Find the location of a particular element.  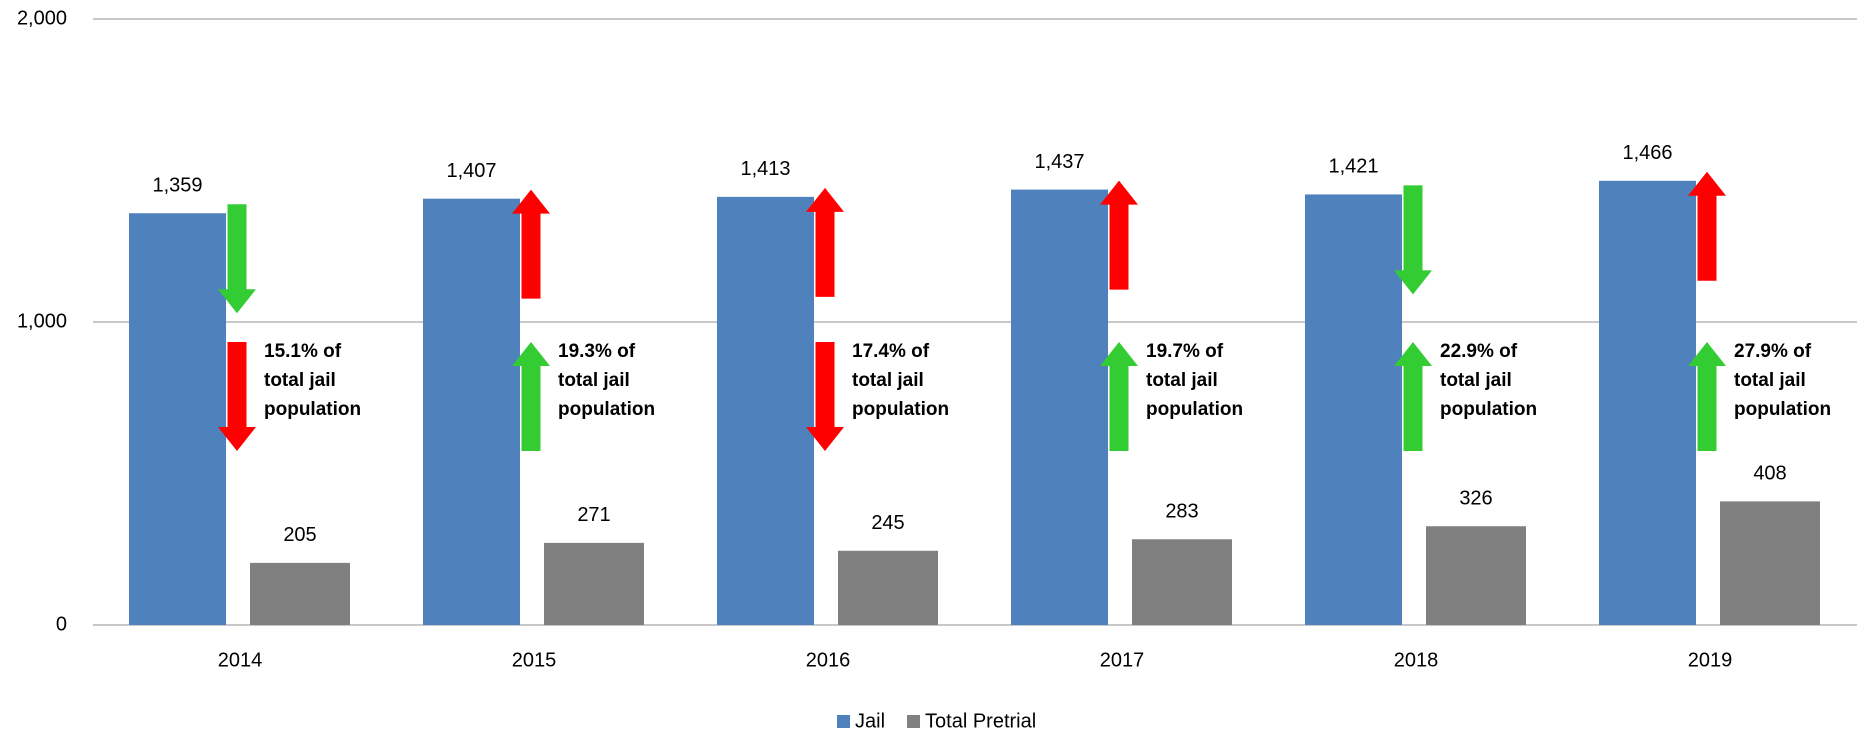

y-tick-label: 1,000 is located at coordinates (42, 321).